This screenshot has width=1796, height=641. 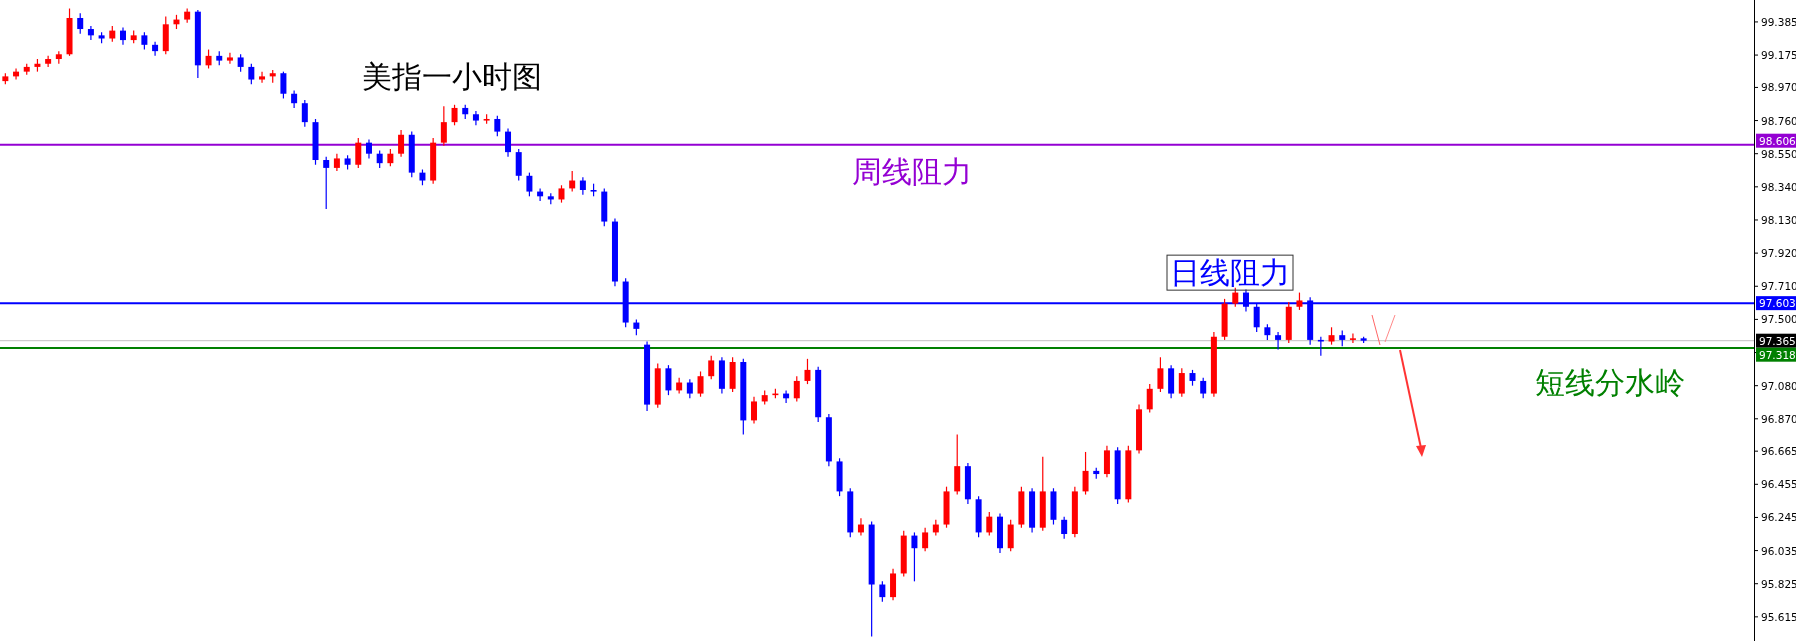 I want to click on y-tick-label: 95.825, so click(x=1778, y=583).